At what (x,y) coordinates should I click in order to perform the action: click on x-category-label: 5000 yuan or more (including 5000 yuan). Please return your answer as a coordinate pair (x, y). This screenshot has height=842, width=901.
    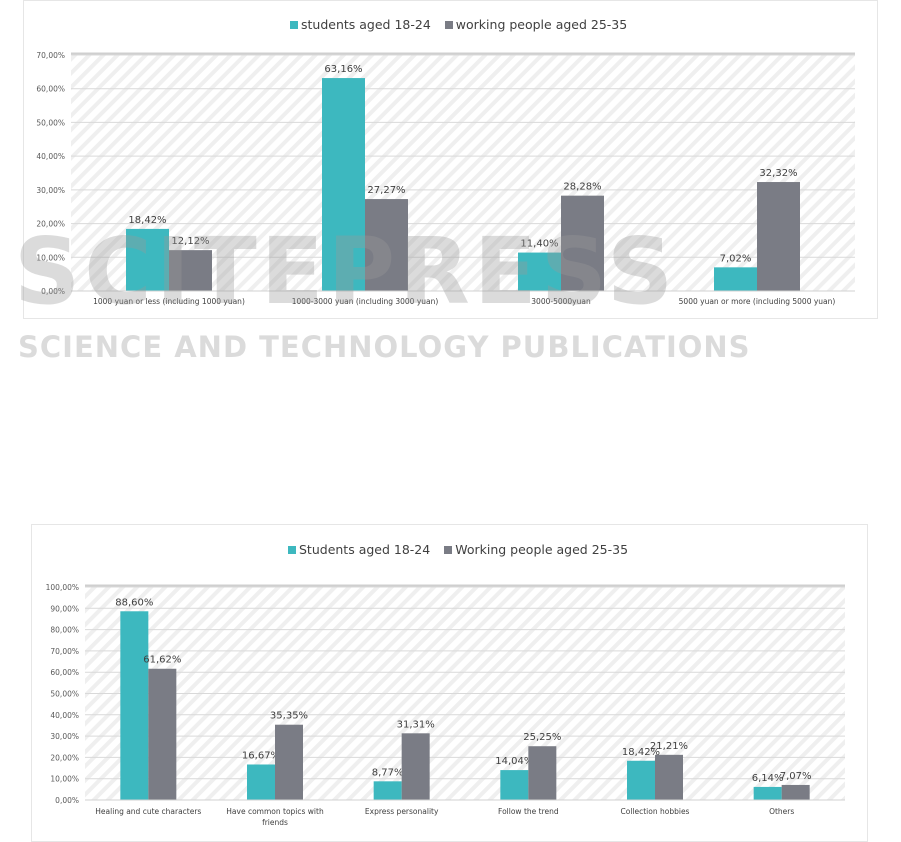
    Looking at the image, I should click on (757, 301).